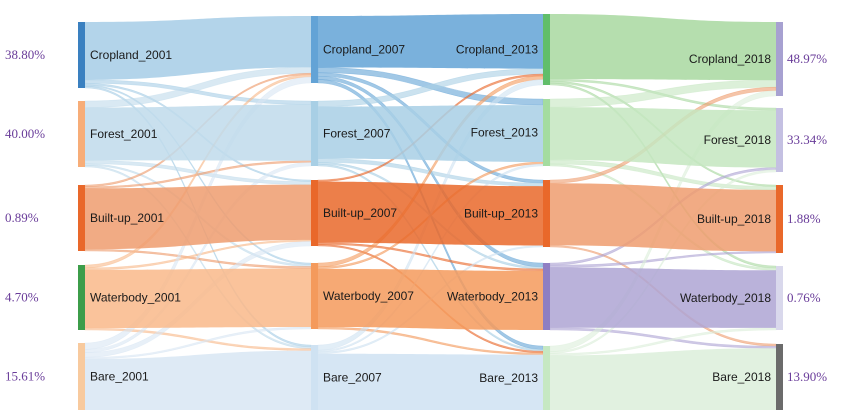 The width and height of the screenshot is (850, 413). Describe the element at coordinates (546, 213) in the screenshot. I see `node-b13` at that location.